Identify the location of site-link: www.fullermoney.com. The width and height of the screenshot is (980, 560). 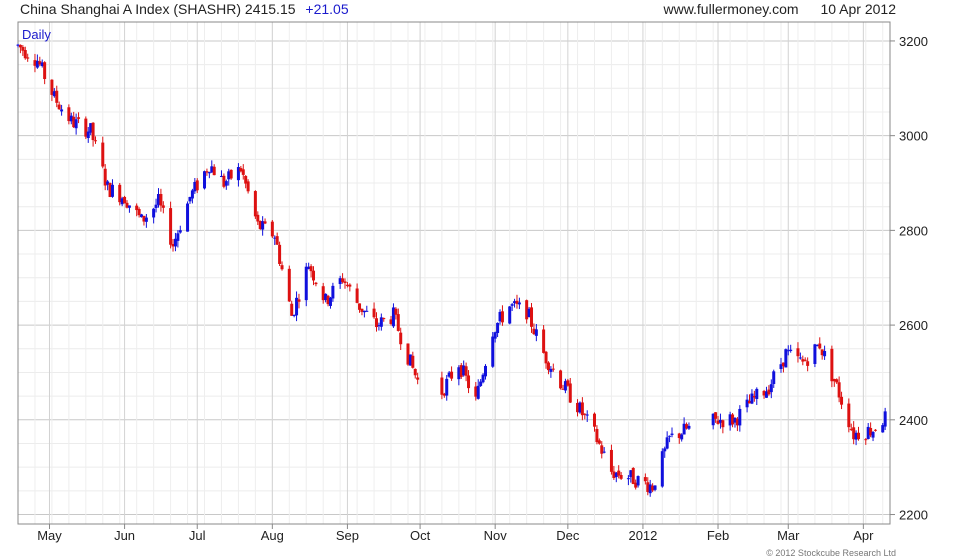
(731, 9).